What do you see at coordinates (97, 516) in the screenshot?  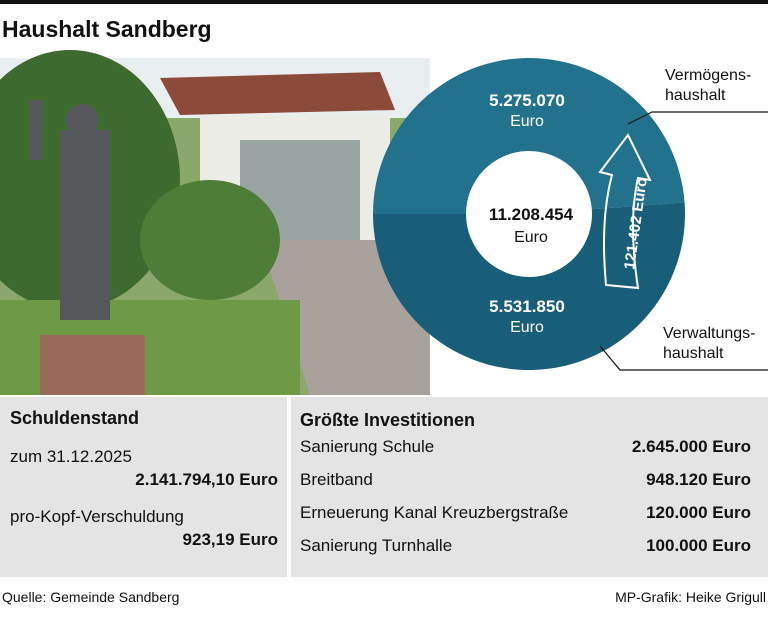 I see `debt-label: pro-Kopf-Verschuldung` at bounding box center [97, 516].